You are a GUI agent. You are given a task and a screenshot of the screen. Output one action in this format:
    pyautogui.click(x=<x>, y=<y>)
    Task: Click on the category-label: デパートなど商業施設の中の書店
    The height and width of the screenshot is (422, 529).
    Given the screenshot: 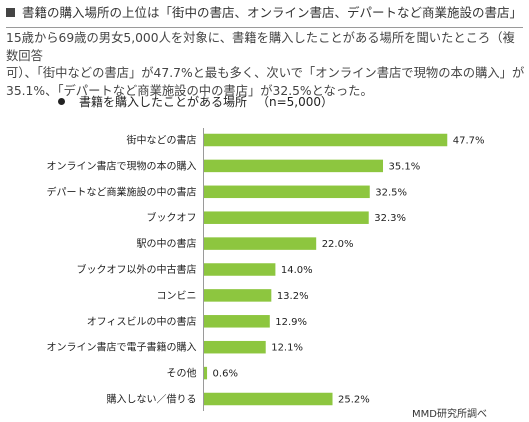 What is the action you would take?
    pyautogui.click(x=122, y=191)
    